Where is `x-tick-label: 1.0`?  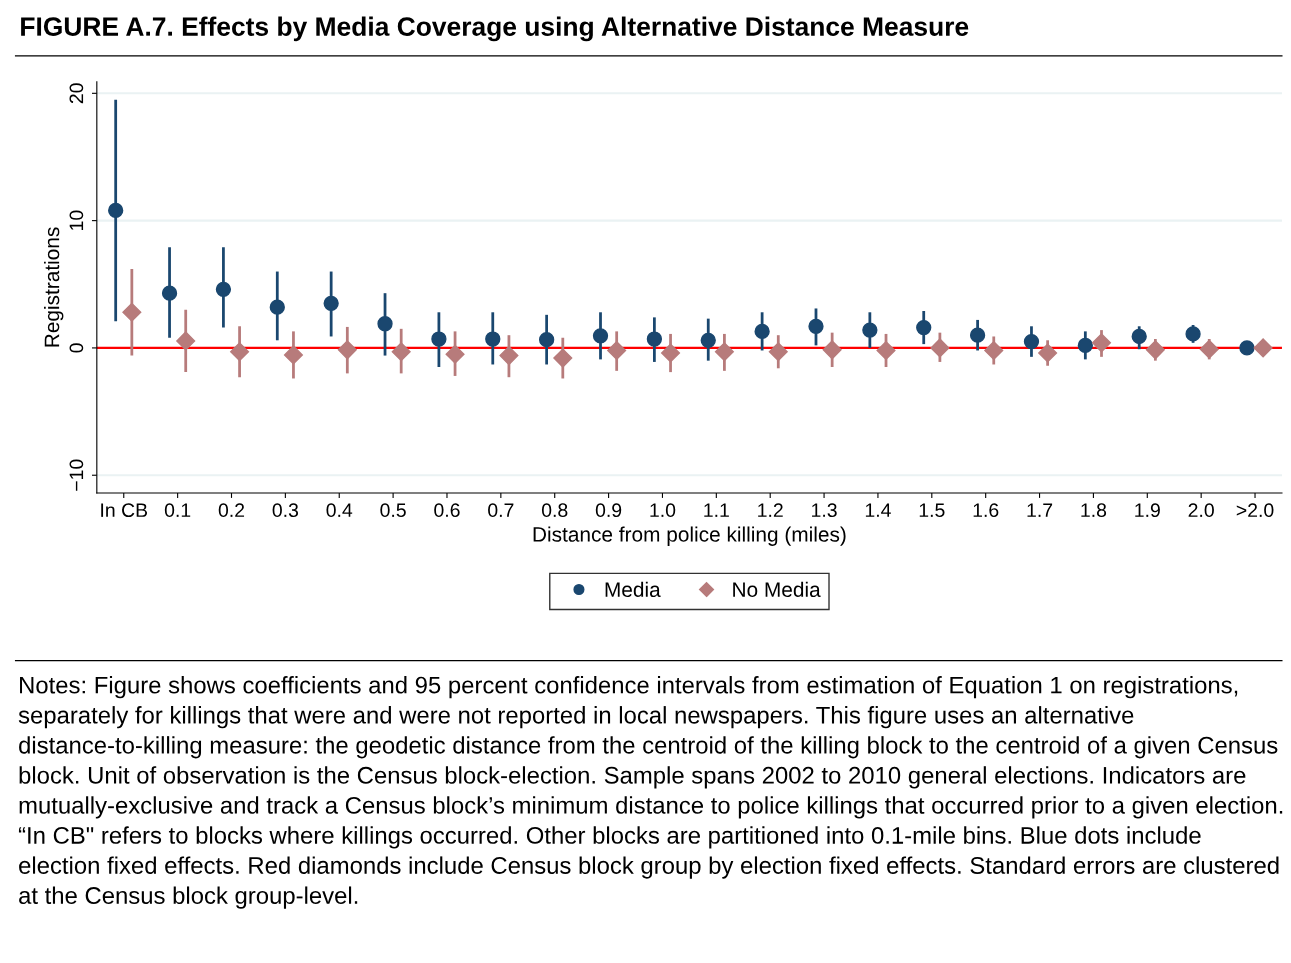 x-tick-label: 1.0 is located at coordinates (663, 510).